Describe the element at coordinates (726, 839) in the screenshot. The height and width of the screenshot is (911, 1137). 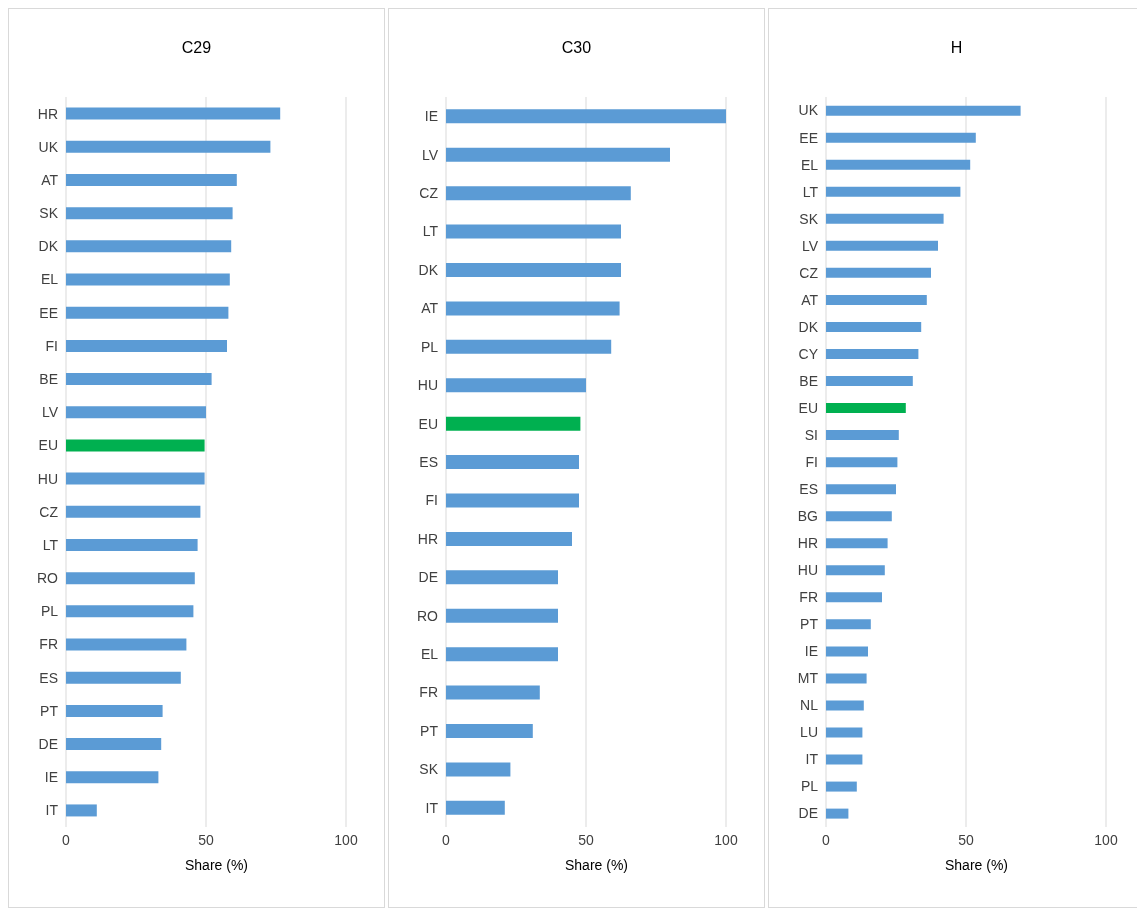
I see `x-tick-label: 100` at that location.